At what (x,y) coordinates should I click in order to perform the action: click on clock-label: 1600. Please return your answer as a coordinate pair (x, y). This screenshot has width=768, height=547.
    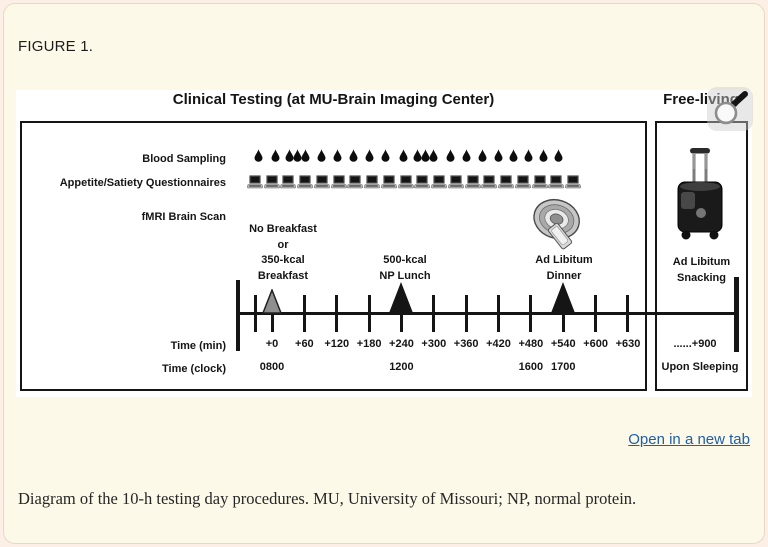
    Looking at the image, I should click on (531, 367).